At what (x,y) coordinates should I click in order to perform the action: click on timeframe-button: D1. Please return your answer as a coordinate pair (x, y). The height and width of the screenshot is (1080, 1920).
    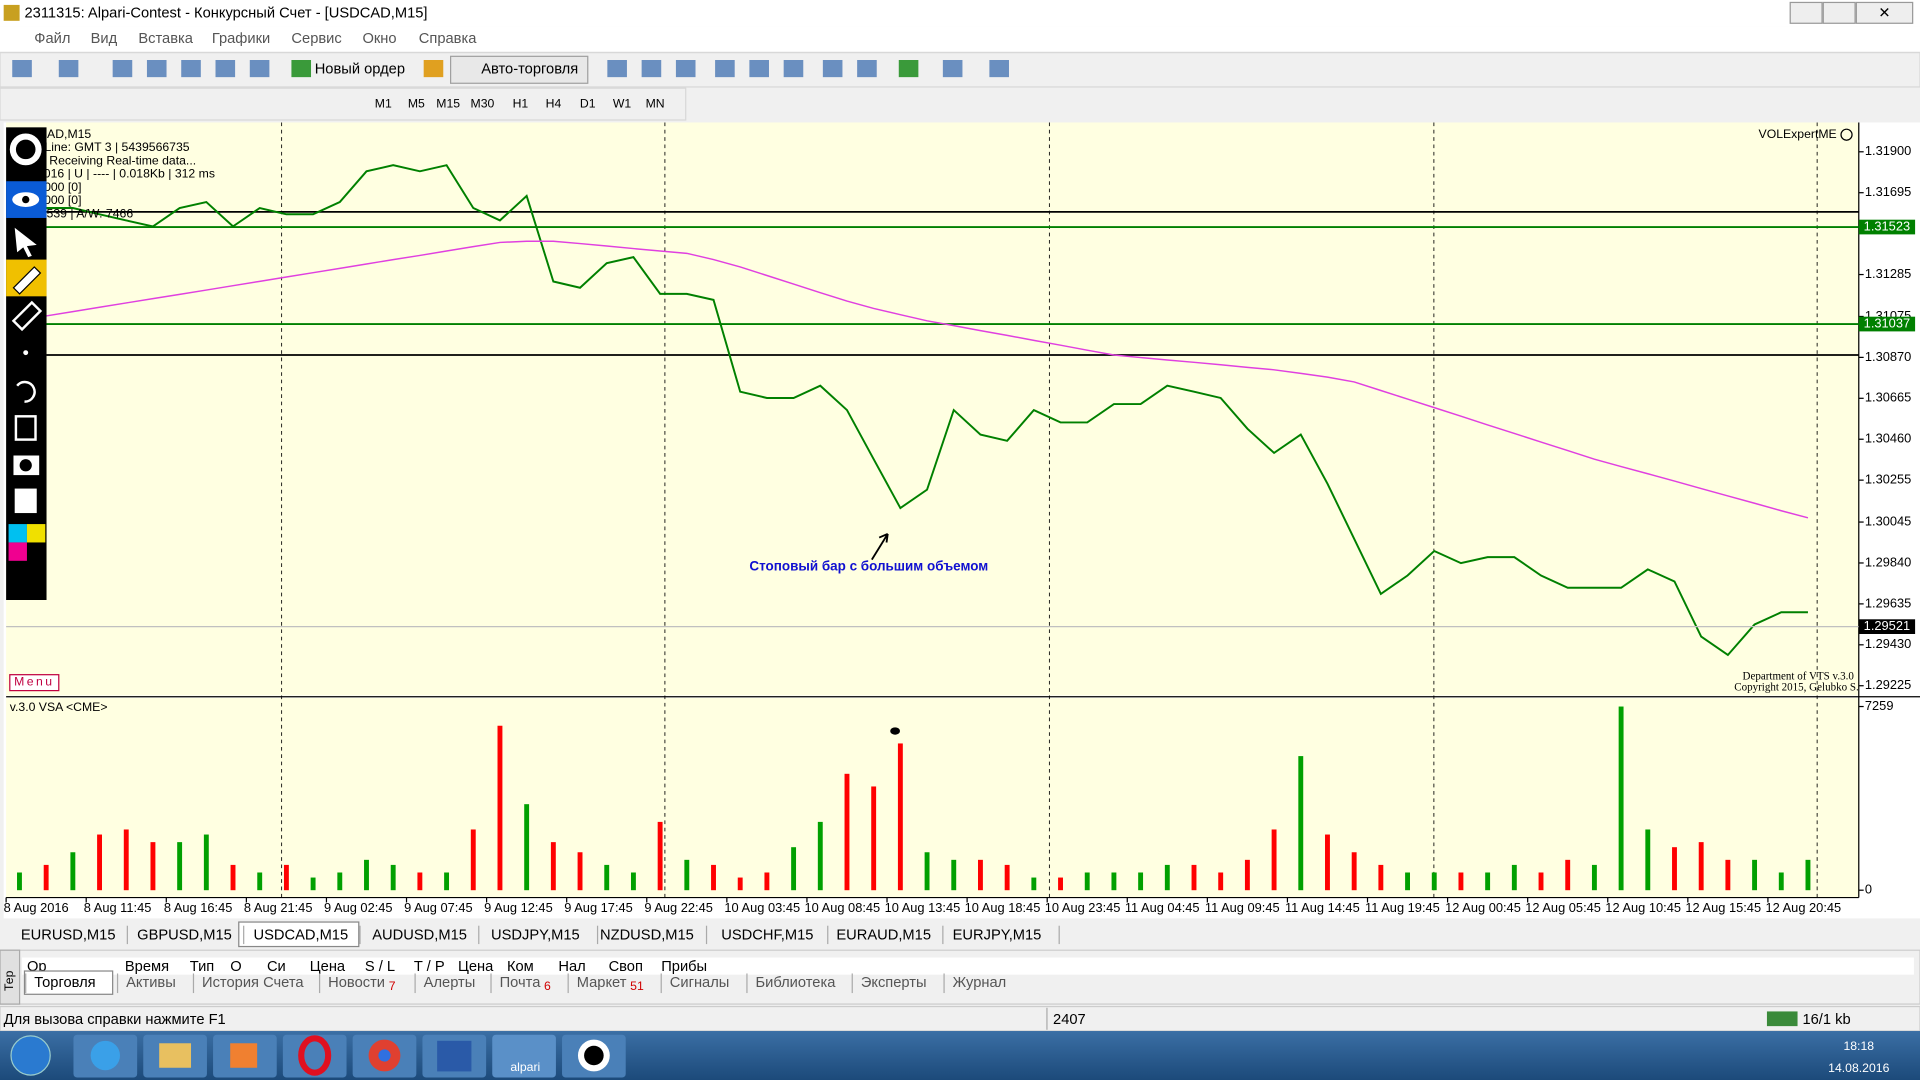
    Looking at the image, I should click on (588, 103).